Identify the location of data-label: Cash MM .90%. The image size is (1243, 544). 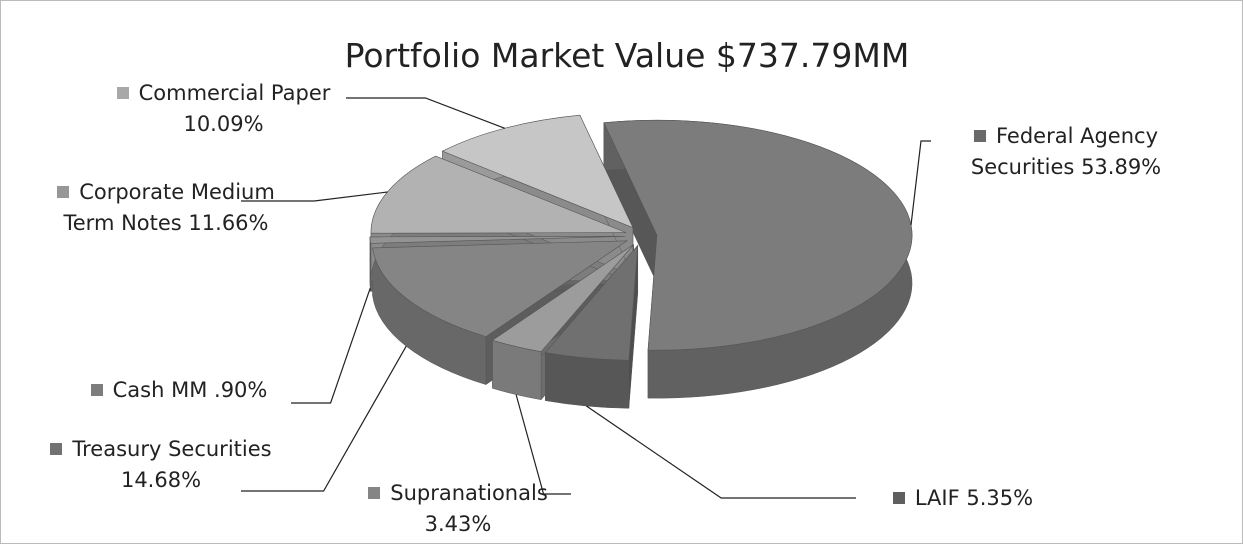
(179, 390).